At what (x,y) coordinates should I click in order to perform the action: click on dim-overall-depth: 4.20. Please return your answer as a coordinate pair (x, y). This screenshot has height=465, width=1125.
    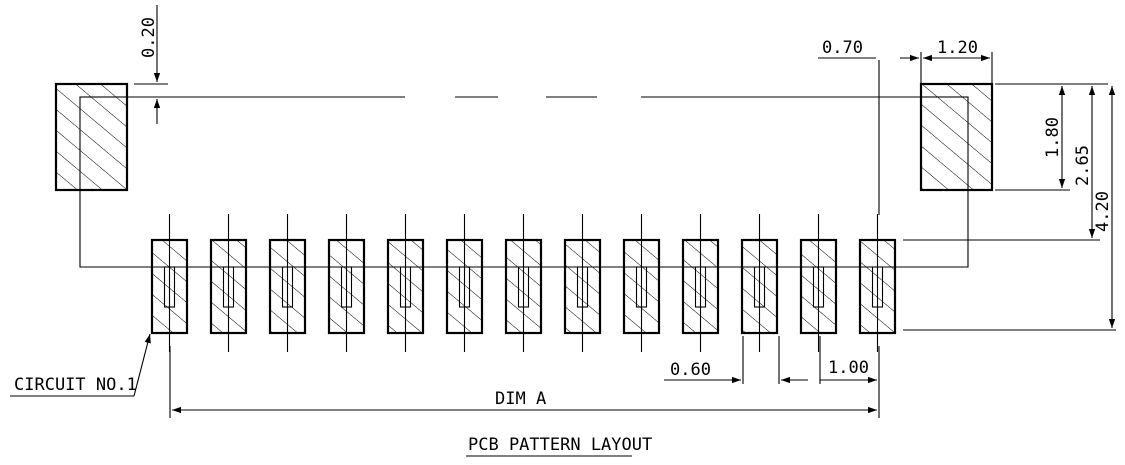
    Looking at the image, I should click on (1104, 207).